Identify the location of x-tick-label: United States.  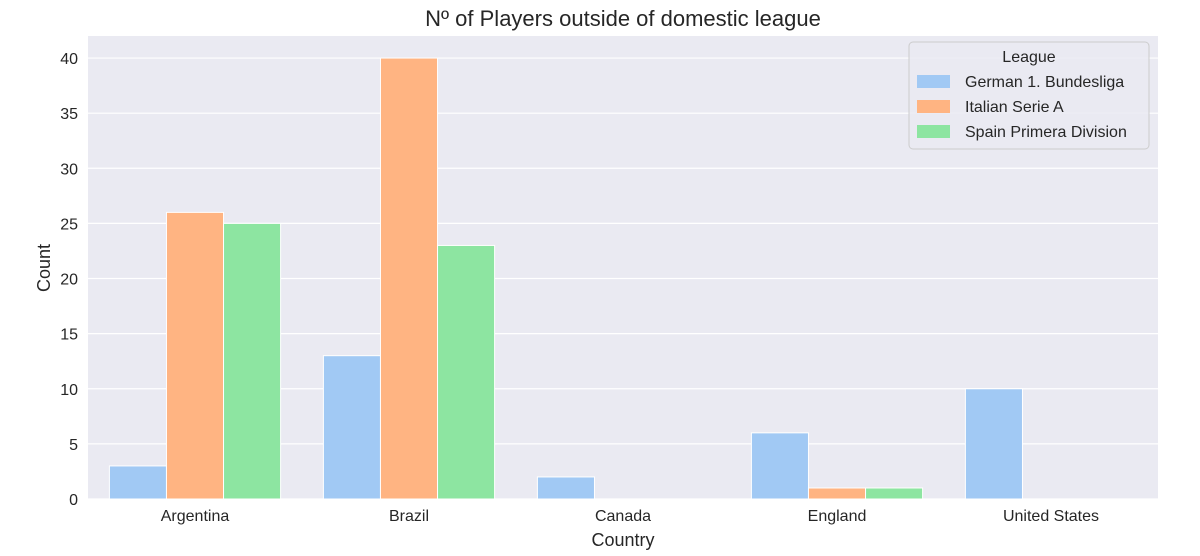
(1051, 516).